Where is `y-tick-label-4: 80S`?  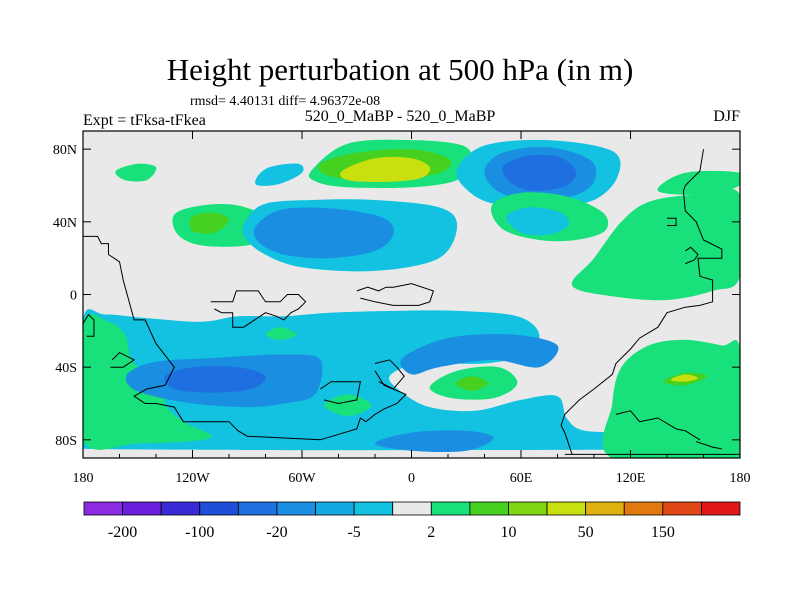
y-tick-label-4: 80S is located at coordinates (66, 441).